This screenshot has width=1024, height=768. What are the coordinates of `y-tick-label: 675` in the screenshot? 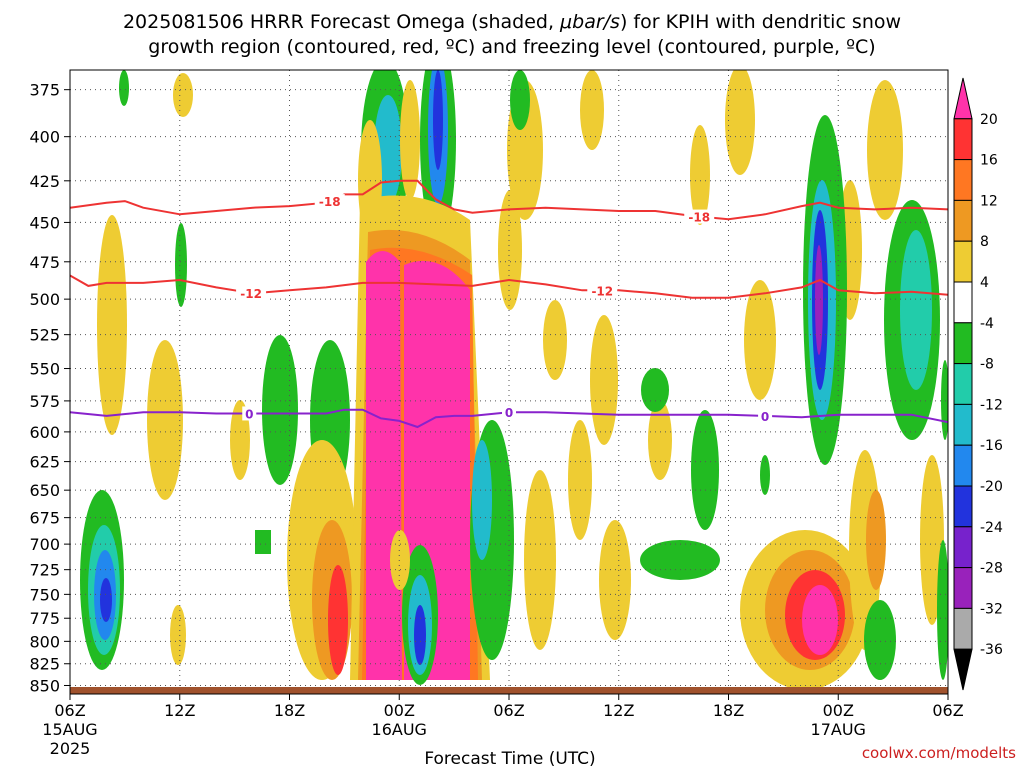 It's located at (44, 518).